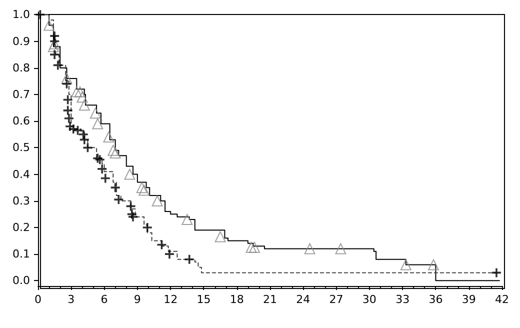  Describe the element at coordinates (21, 67) in the screenshot. I see `y-tick-label: 0.8` at that location.